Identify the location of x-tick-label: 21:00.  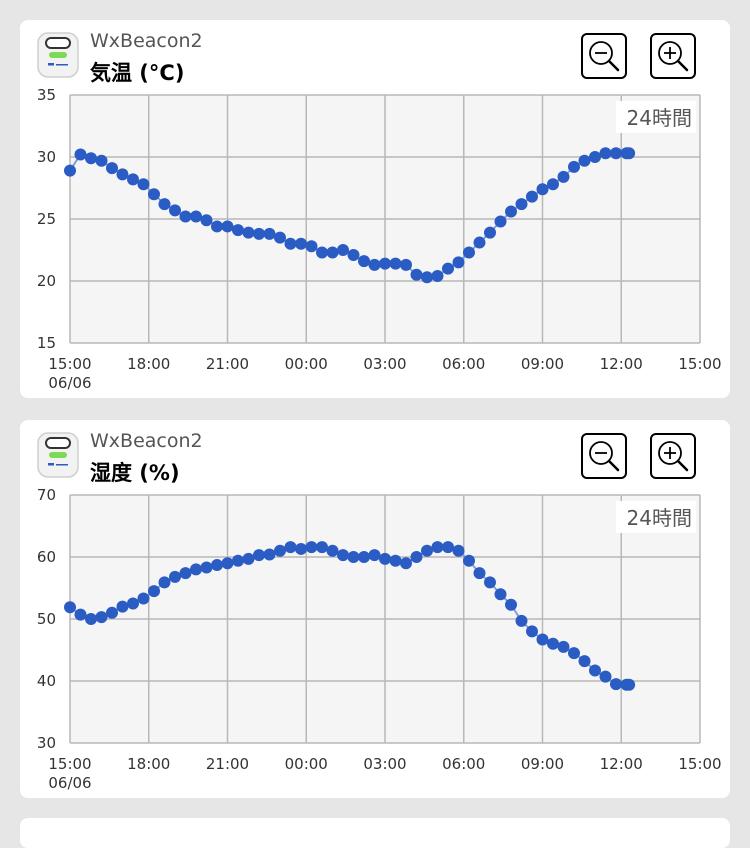
(227, 364).